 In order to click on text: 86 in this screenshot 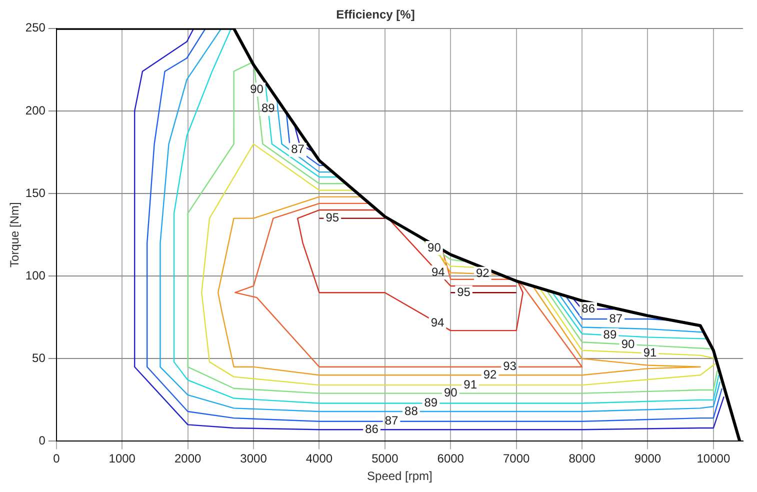, I will do `click(371, 429)`.